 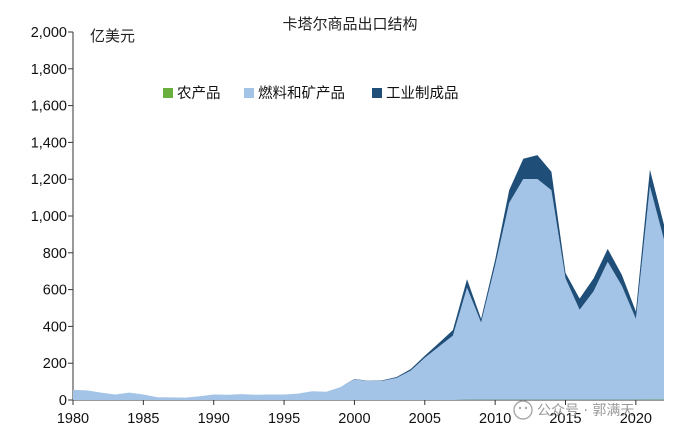 I want to click on x-tick-label: 2005, so click(x=425, y=419).